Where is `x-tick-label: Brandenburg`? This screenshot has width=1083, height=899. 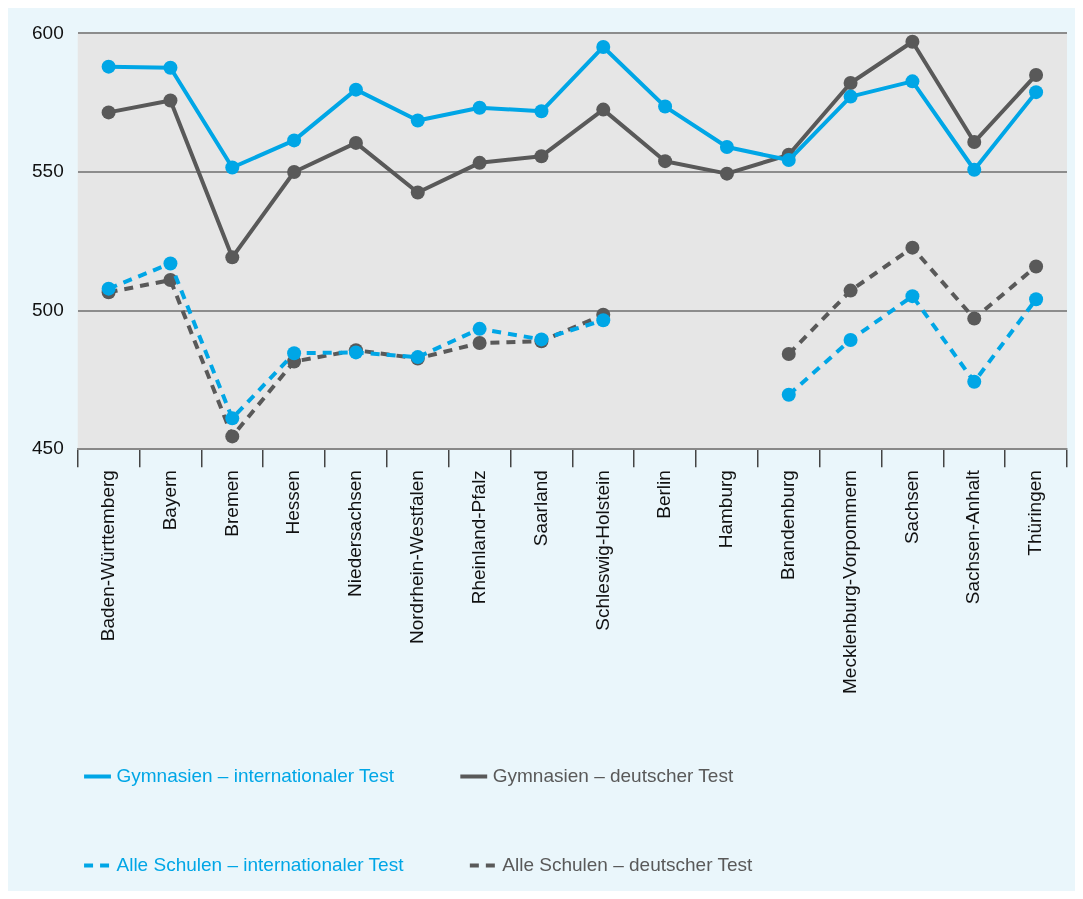
x-tick-label: Brandenburg is located at coordinates (787, 525).